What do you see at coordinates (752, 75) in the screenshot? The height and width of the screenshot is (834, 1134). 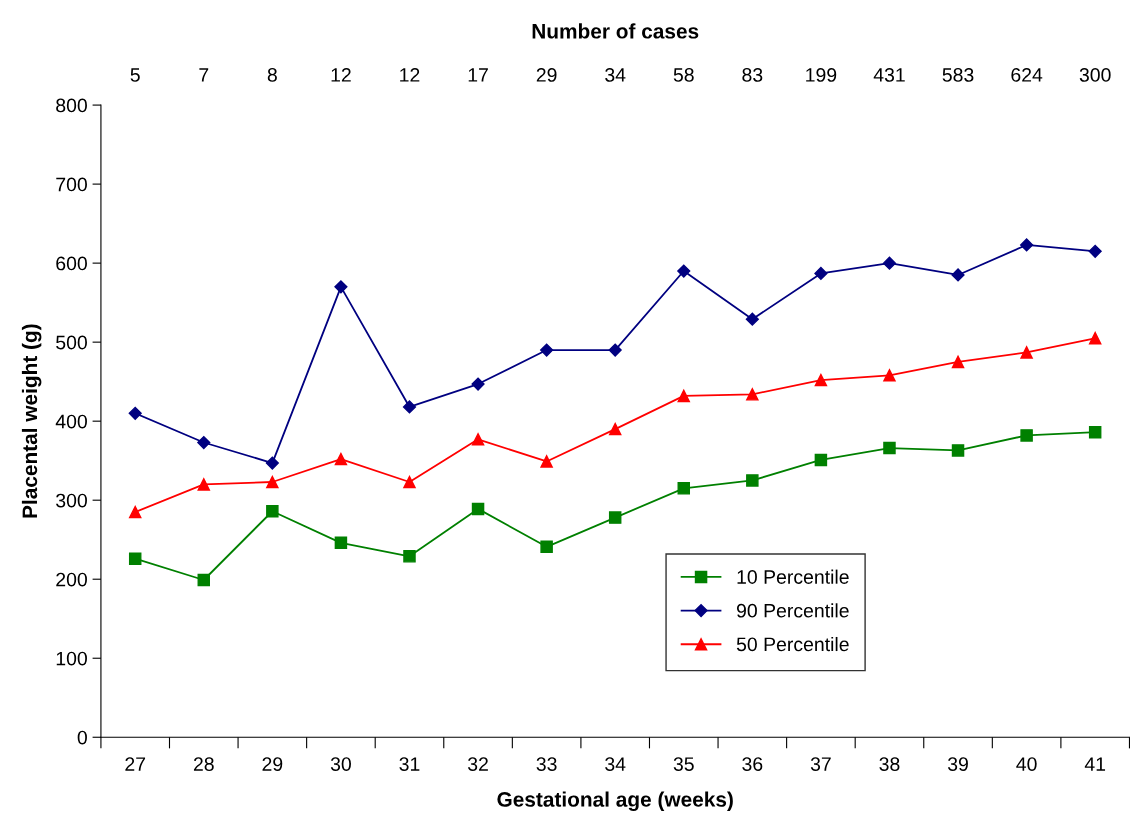 I see `text: 83` at bounding box center [752, 75].